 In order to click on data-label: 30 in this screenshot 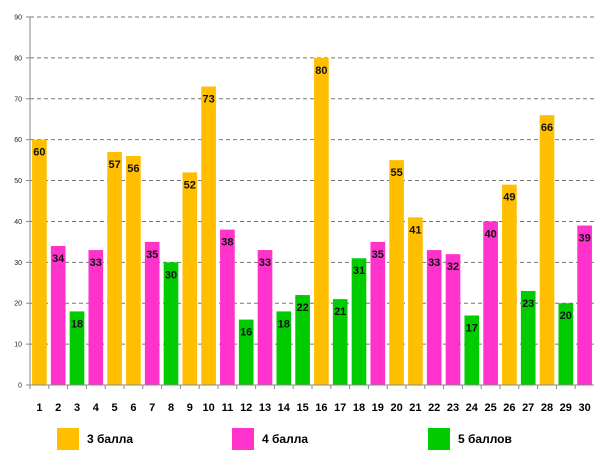, I will do `click(171, 275)`.